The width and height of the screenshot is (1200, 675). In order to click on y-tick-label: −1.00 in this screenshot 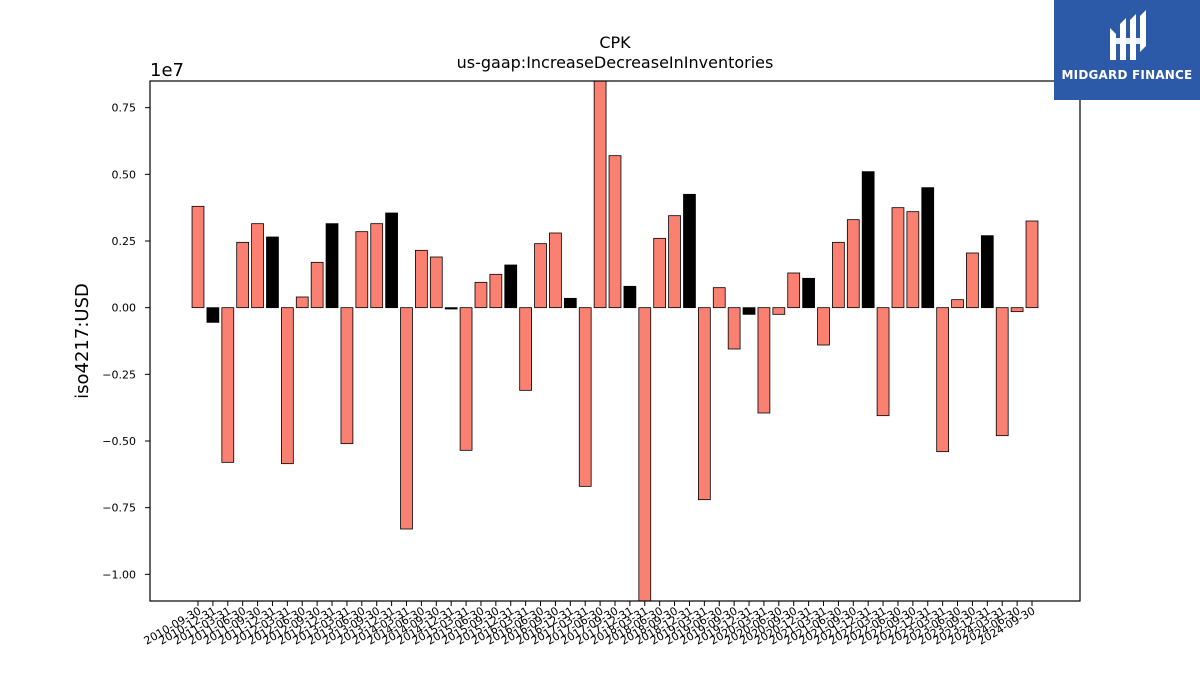, I will do `click(119, 574)`.